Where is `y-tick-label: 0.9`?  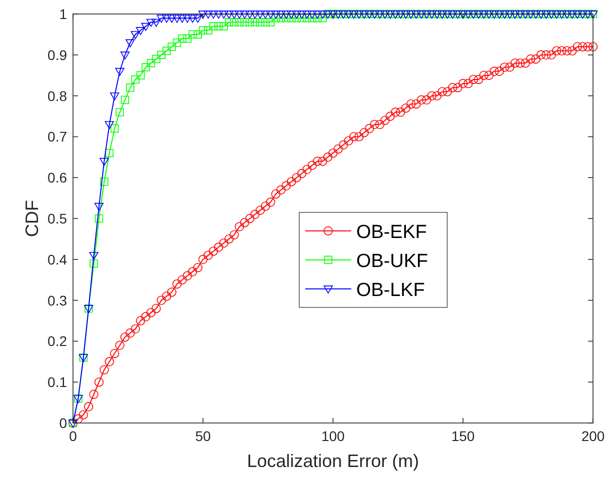
y-tick-label: 0.9 is located at coordinates (58, 54).